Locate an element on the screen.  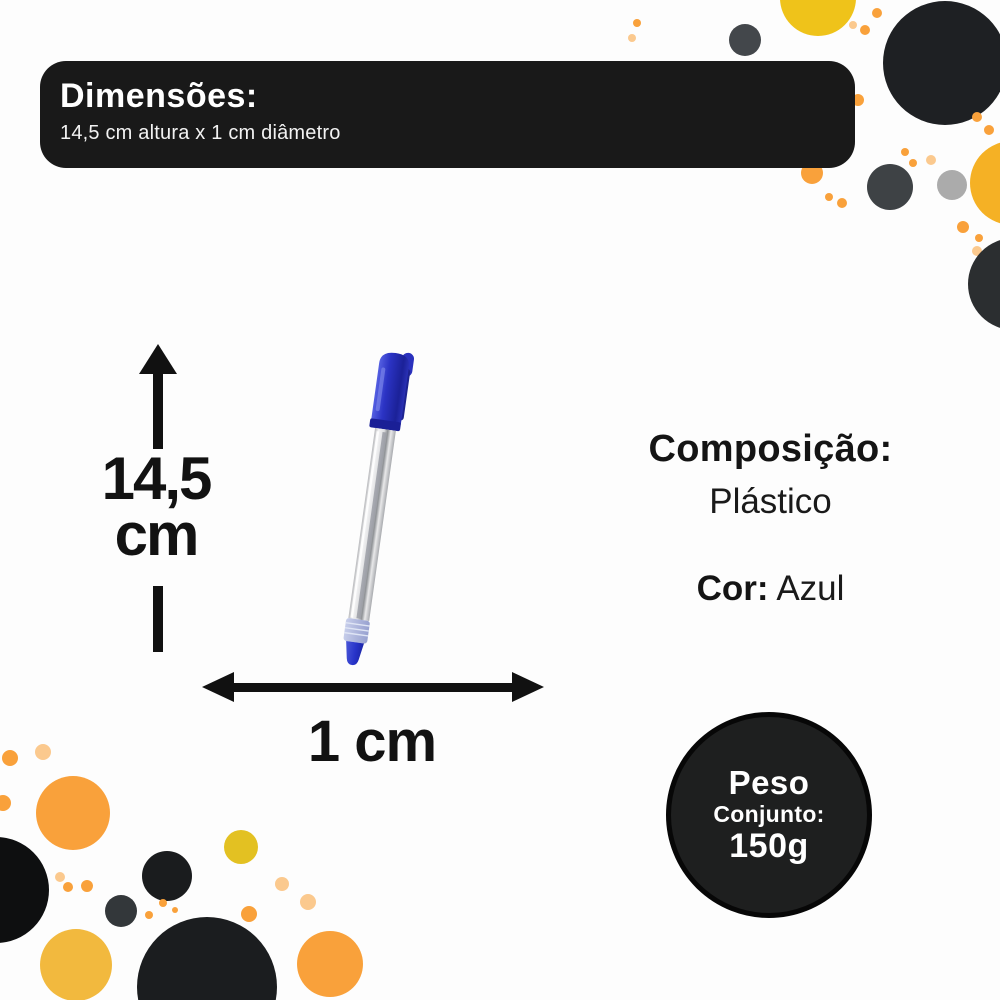
width-measure-line is located at coordinates (372, 687).